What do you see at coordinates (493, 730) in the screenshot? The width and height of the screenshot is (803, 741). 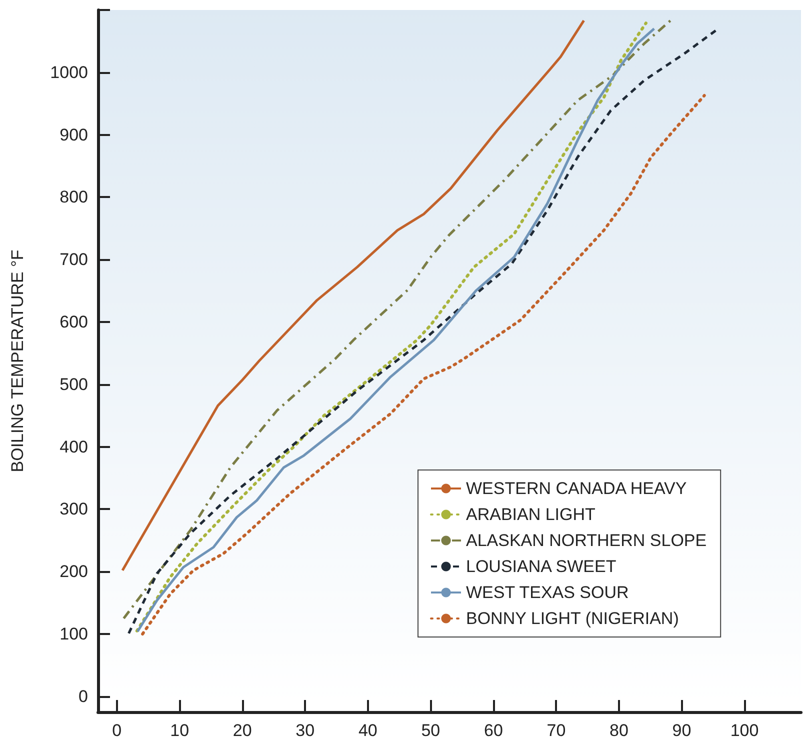 I see `x-tick-label: 60` at bounding box center [493, 730].